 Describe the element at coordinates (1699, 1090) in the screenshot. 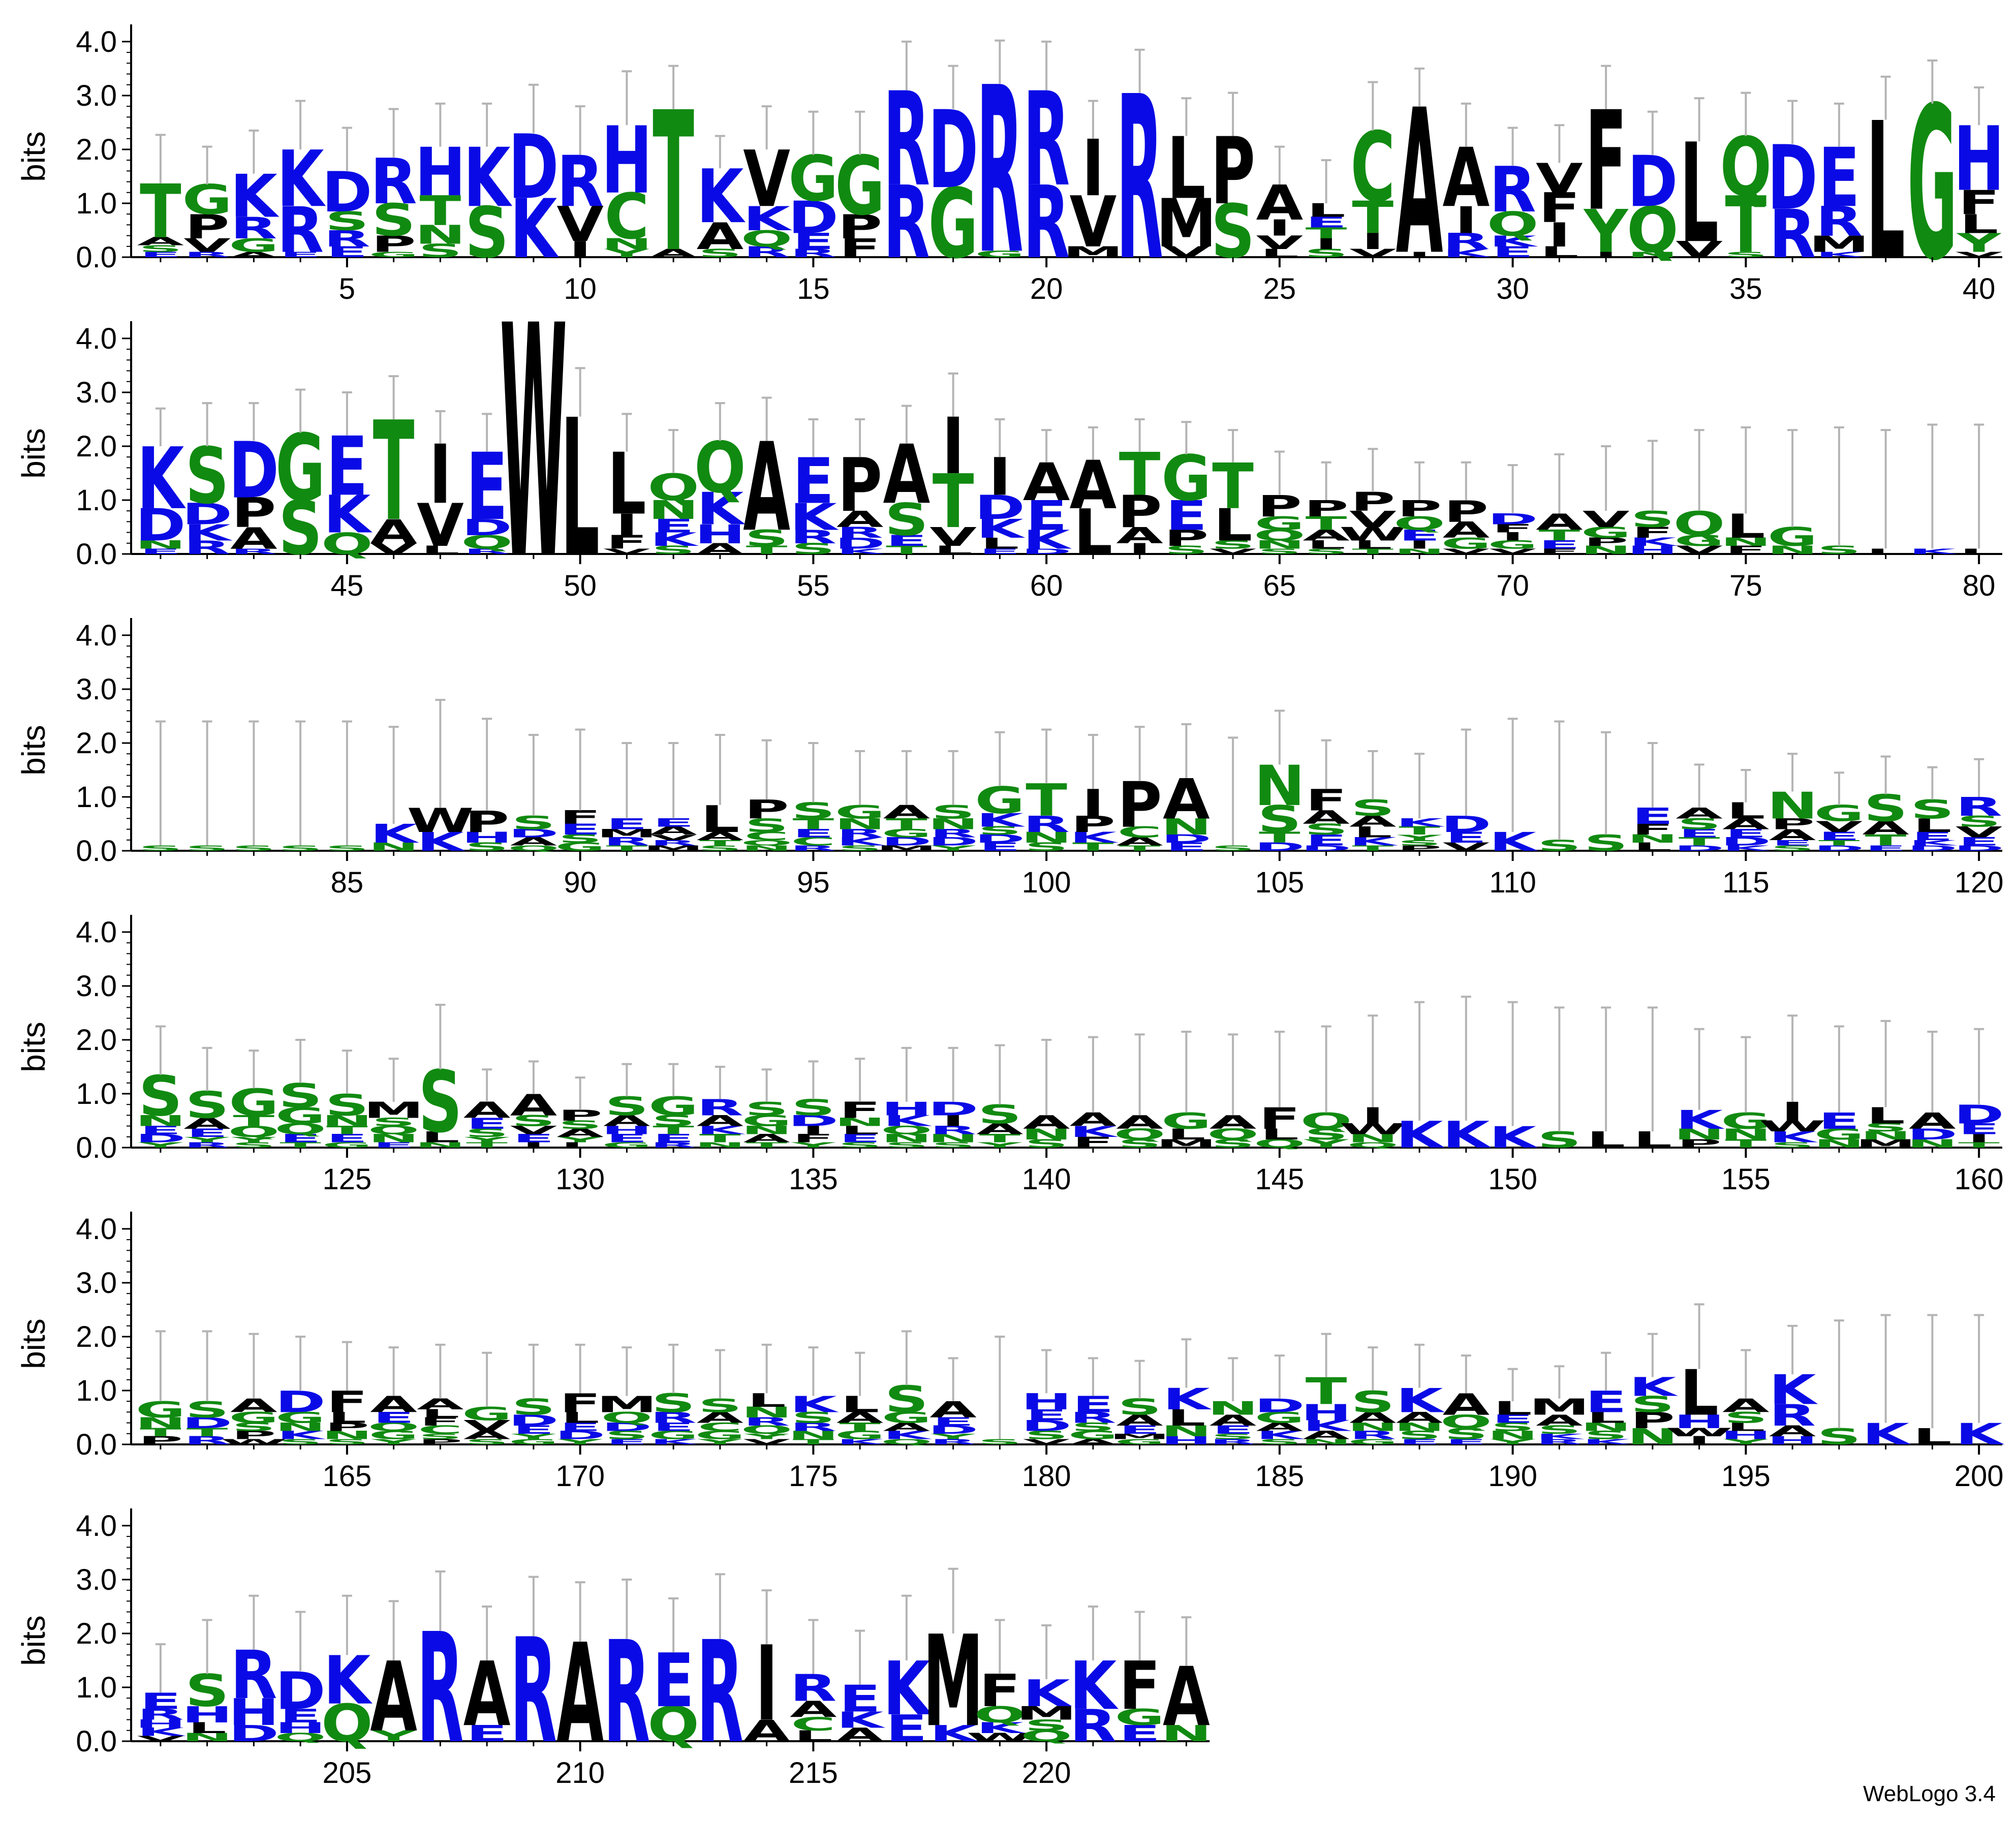

I see `logo-column-154: PNK` at that location.